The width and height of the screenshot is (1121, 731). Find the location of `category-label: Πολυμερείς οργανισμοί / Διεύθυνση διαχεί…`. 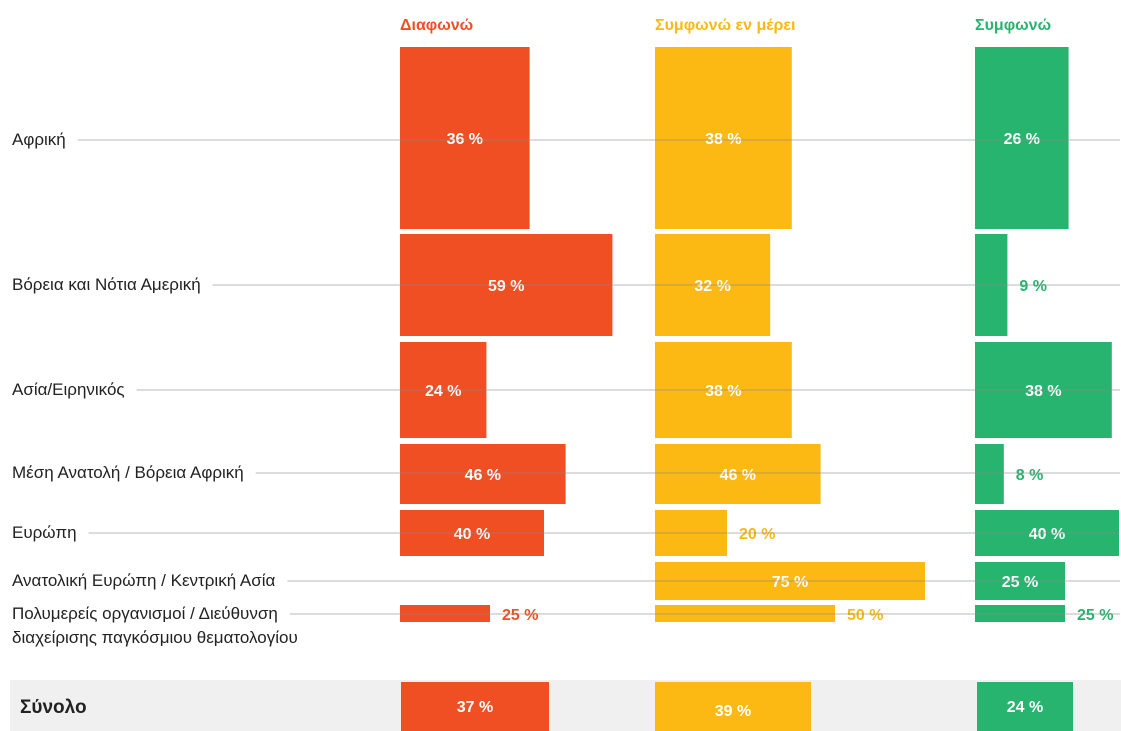

category-label: Πολυμερείς οργανισμοί / Διεύθυνση διαχεί… is located at coordinates (155, 625).